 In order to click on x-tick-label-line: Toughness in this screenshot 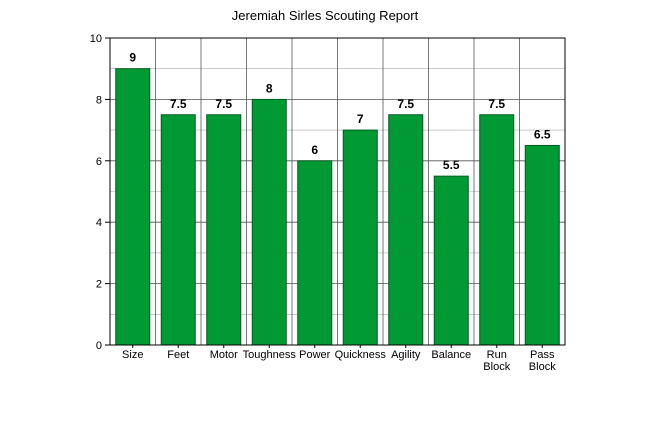, I will do `click(270, 355)`.